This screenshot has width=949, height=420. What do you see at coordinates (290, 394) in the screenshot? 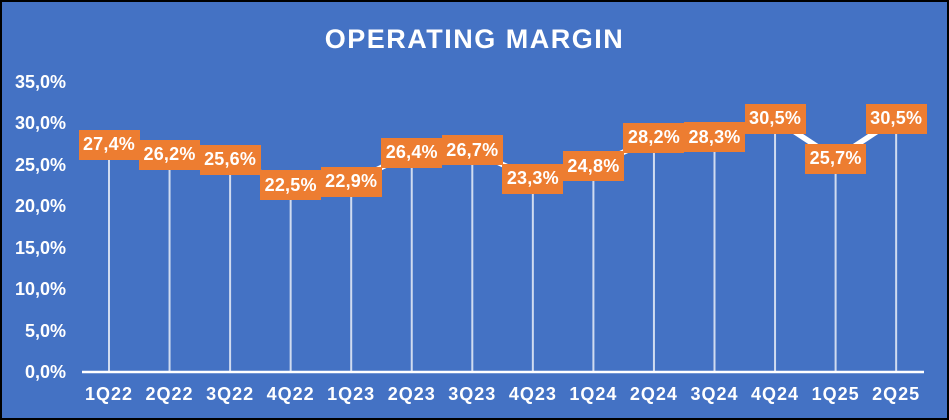
I see `x-axis-category-label: 4Q22` at bounding box center [290, 394].